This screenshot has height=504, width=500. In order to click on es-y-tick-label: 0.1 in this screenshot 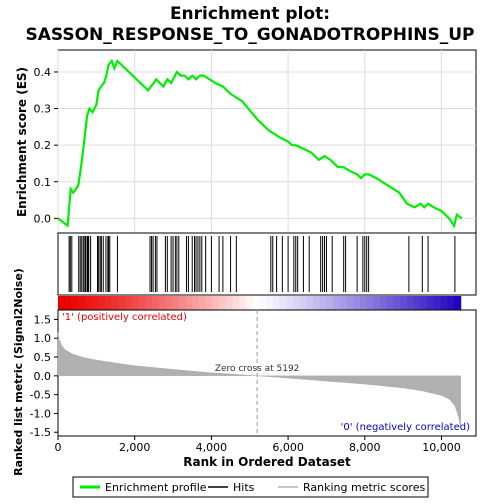, I will do `click(43, 182)`.